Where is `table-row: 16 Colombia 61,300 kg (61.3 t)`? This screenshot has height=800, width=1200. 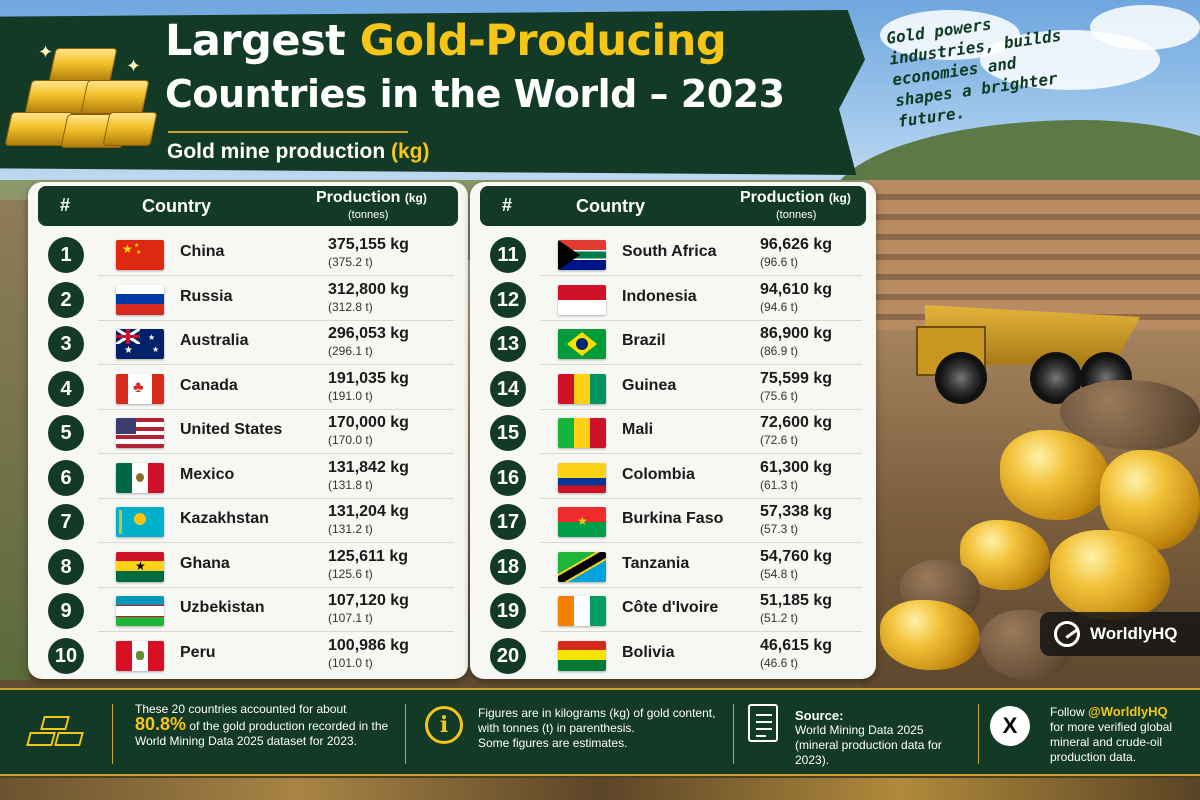 table-row: 16 Colombia 61,300 kg (61.3 t) is located at coordinates (673, 477).